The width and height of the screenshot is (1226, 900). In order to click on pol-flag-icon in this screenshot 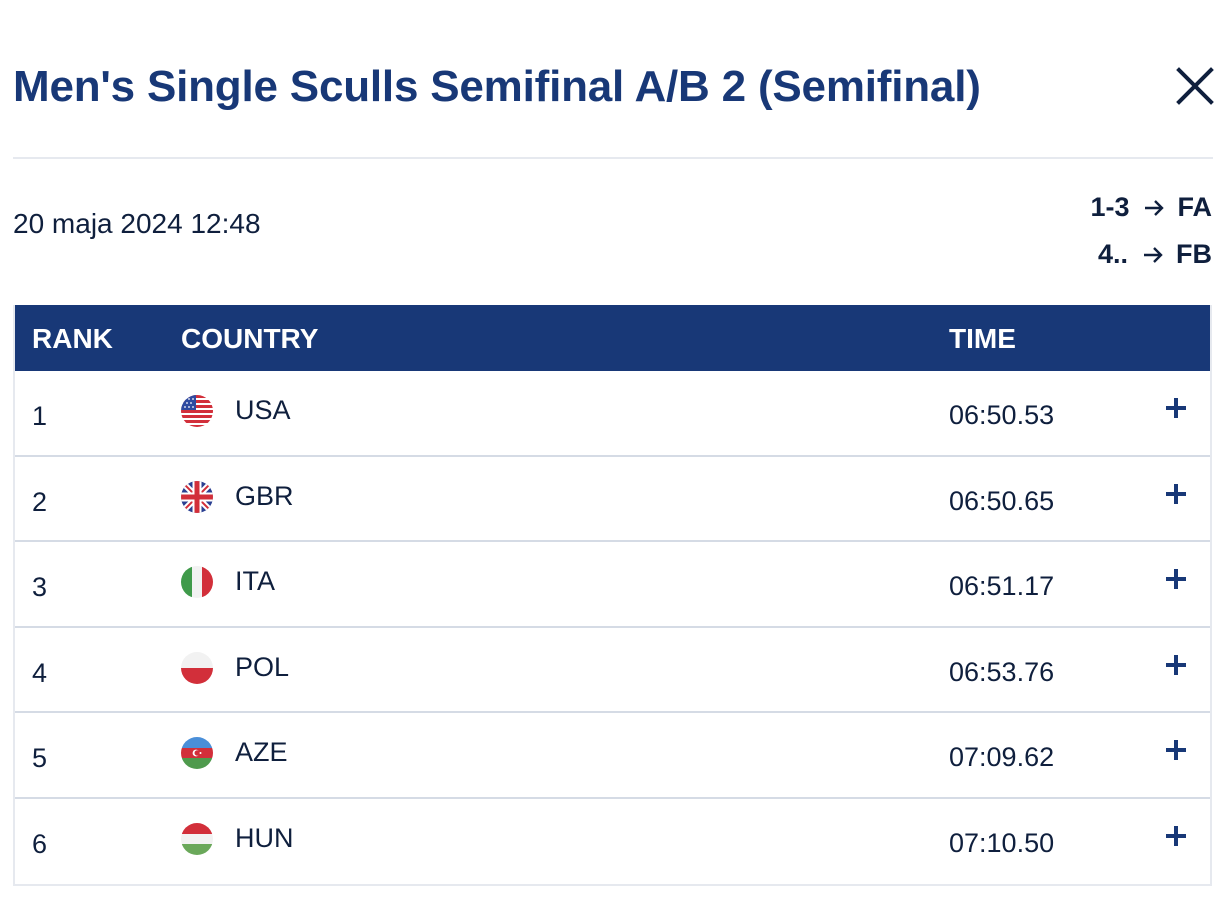, I will do `click(197, 667)`.